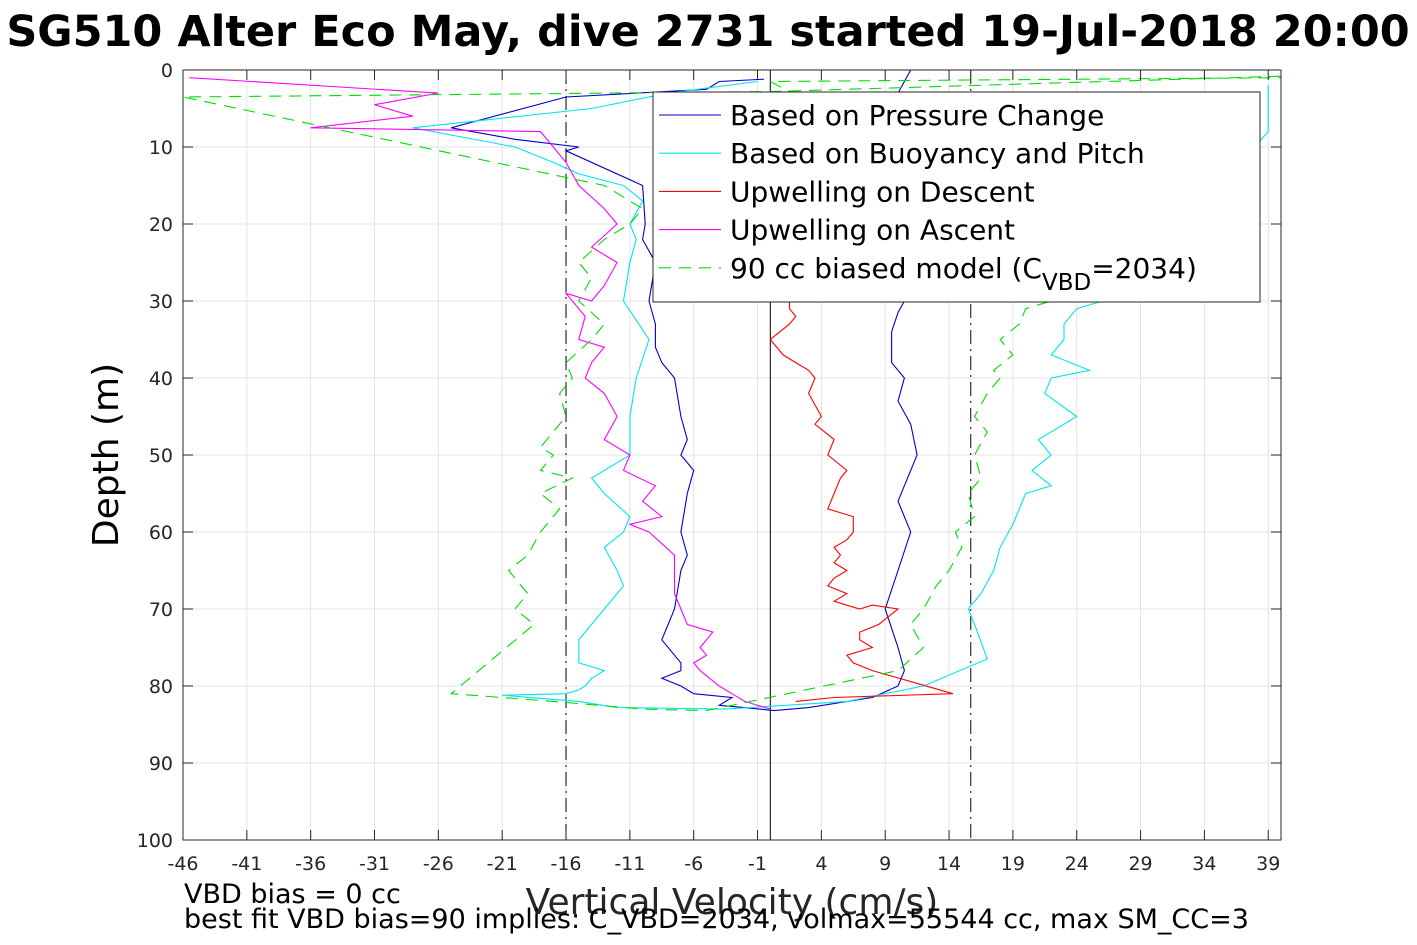 This screenshot has height=945, width=1417. Describe the element at coordinates (374, 864) in the screenshot. I see `x-tick-label: -31` at that location.